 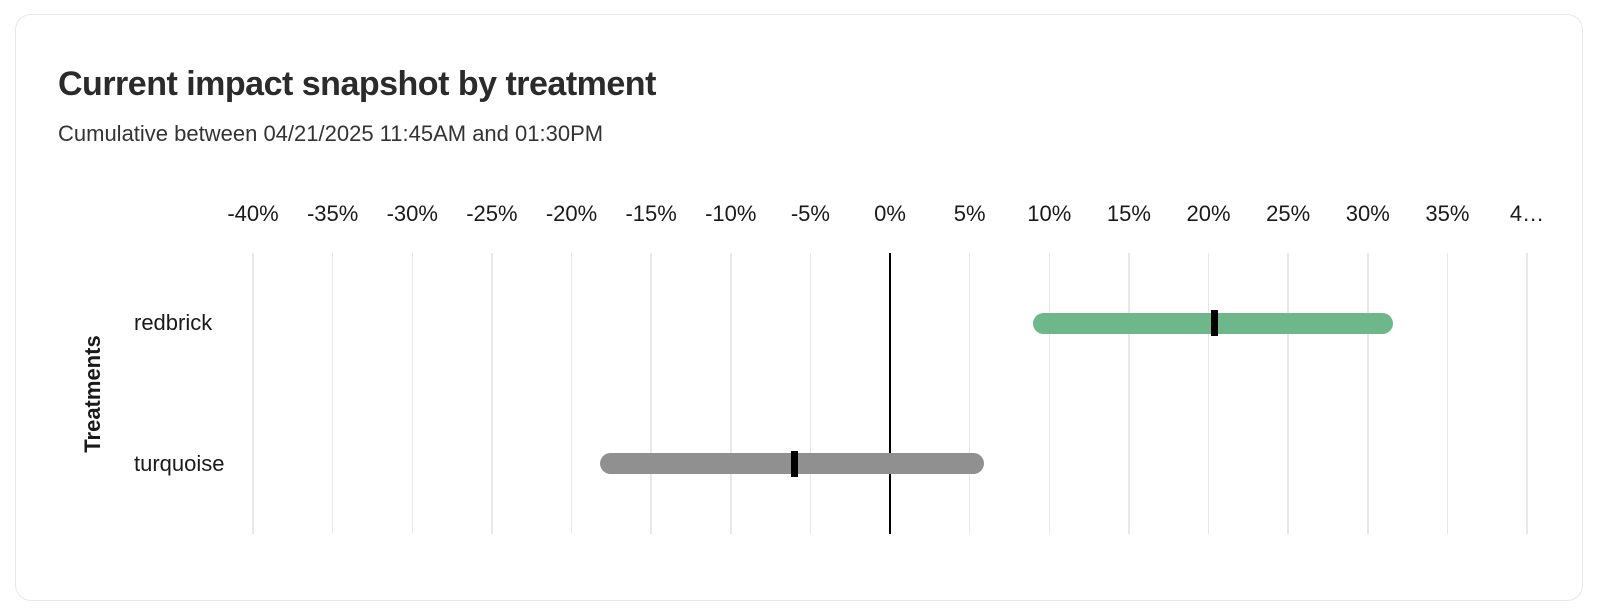 What do you see at coordinates (332, 213) in the screenshot?
I see `x-tick-label: -35%` at bounding box center [332, 213].